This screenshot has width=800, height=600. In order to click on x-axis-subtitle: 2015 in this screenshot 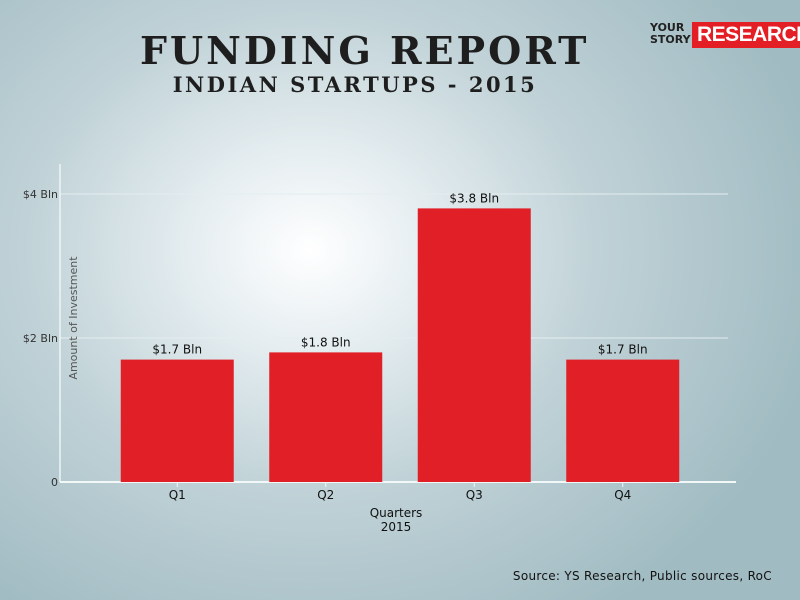, I will do `click(396, 527)`.